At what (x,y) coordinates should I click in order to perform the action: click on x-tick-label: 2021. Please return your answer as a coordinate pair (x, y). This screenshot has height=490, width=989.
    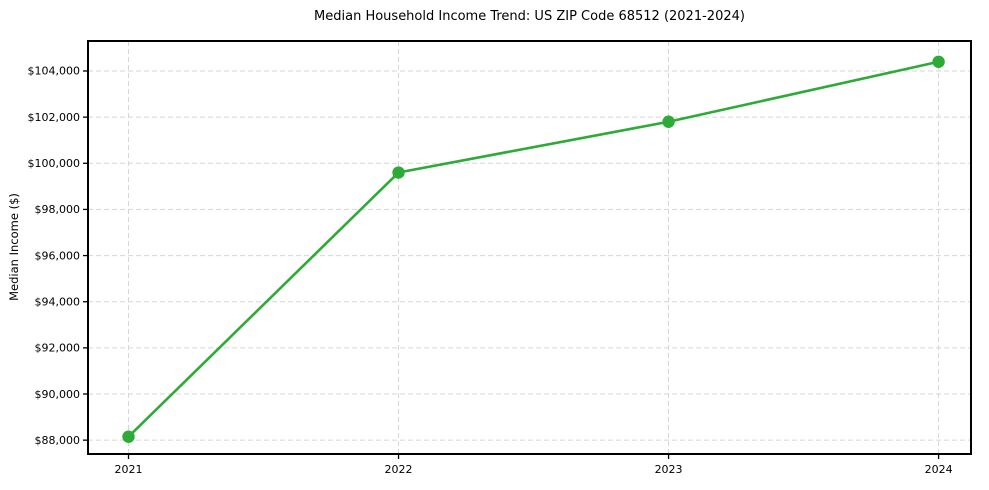
    Looking at the image, I should click on (129, 469).